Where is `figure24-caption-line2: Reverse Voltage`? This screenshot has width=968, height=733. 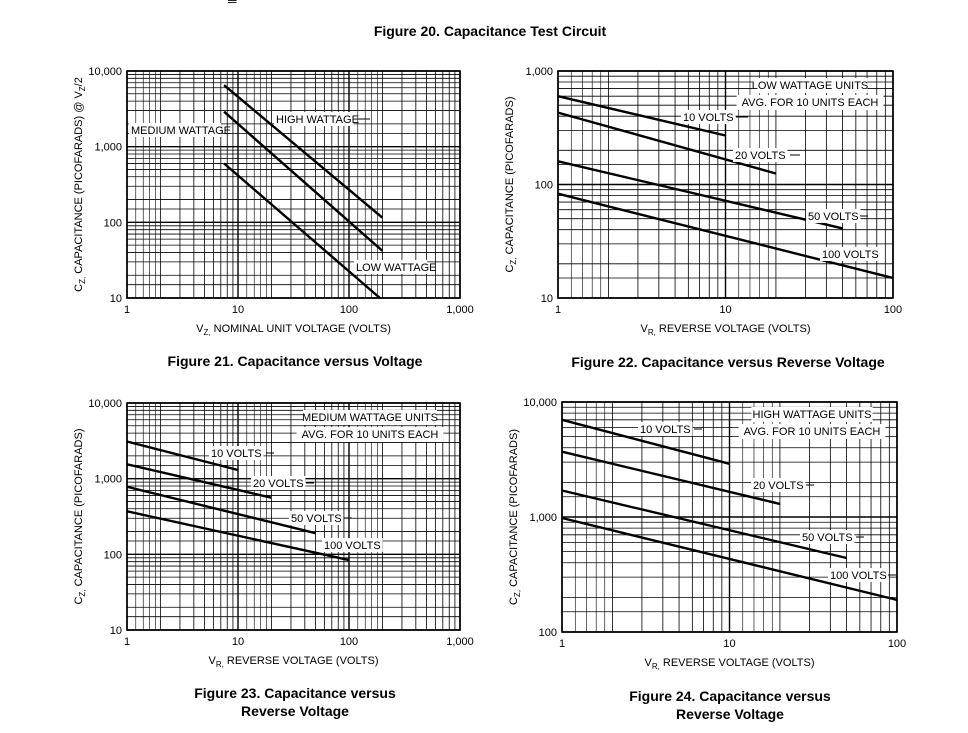 figure24-caption-line2: Reverse Voltage is located at coordinates (730, 714).